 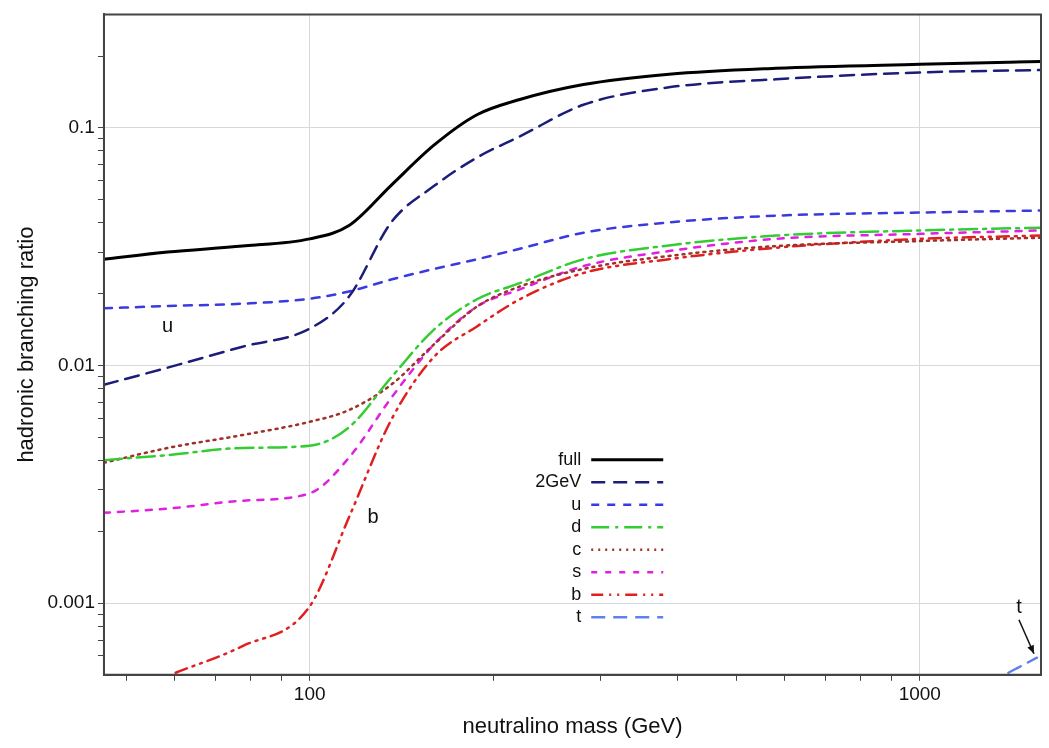 What do you see at coordinates (168, 324) in the screenshot?
I see `annotation: u` at bounding box center [168, 324].